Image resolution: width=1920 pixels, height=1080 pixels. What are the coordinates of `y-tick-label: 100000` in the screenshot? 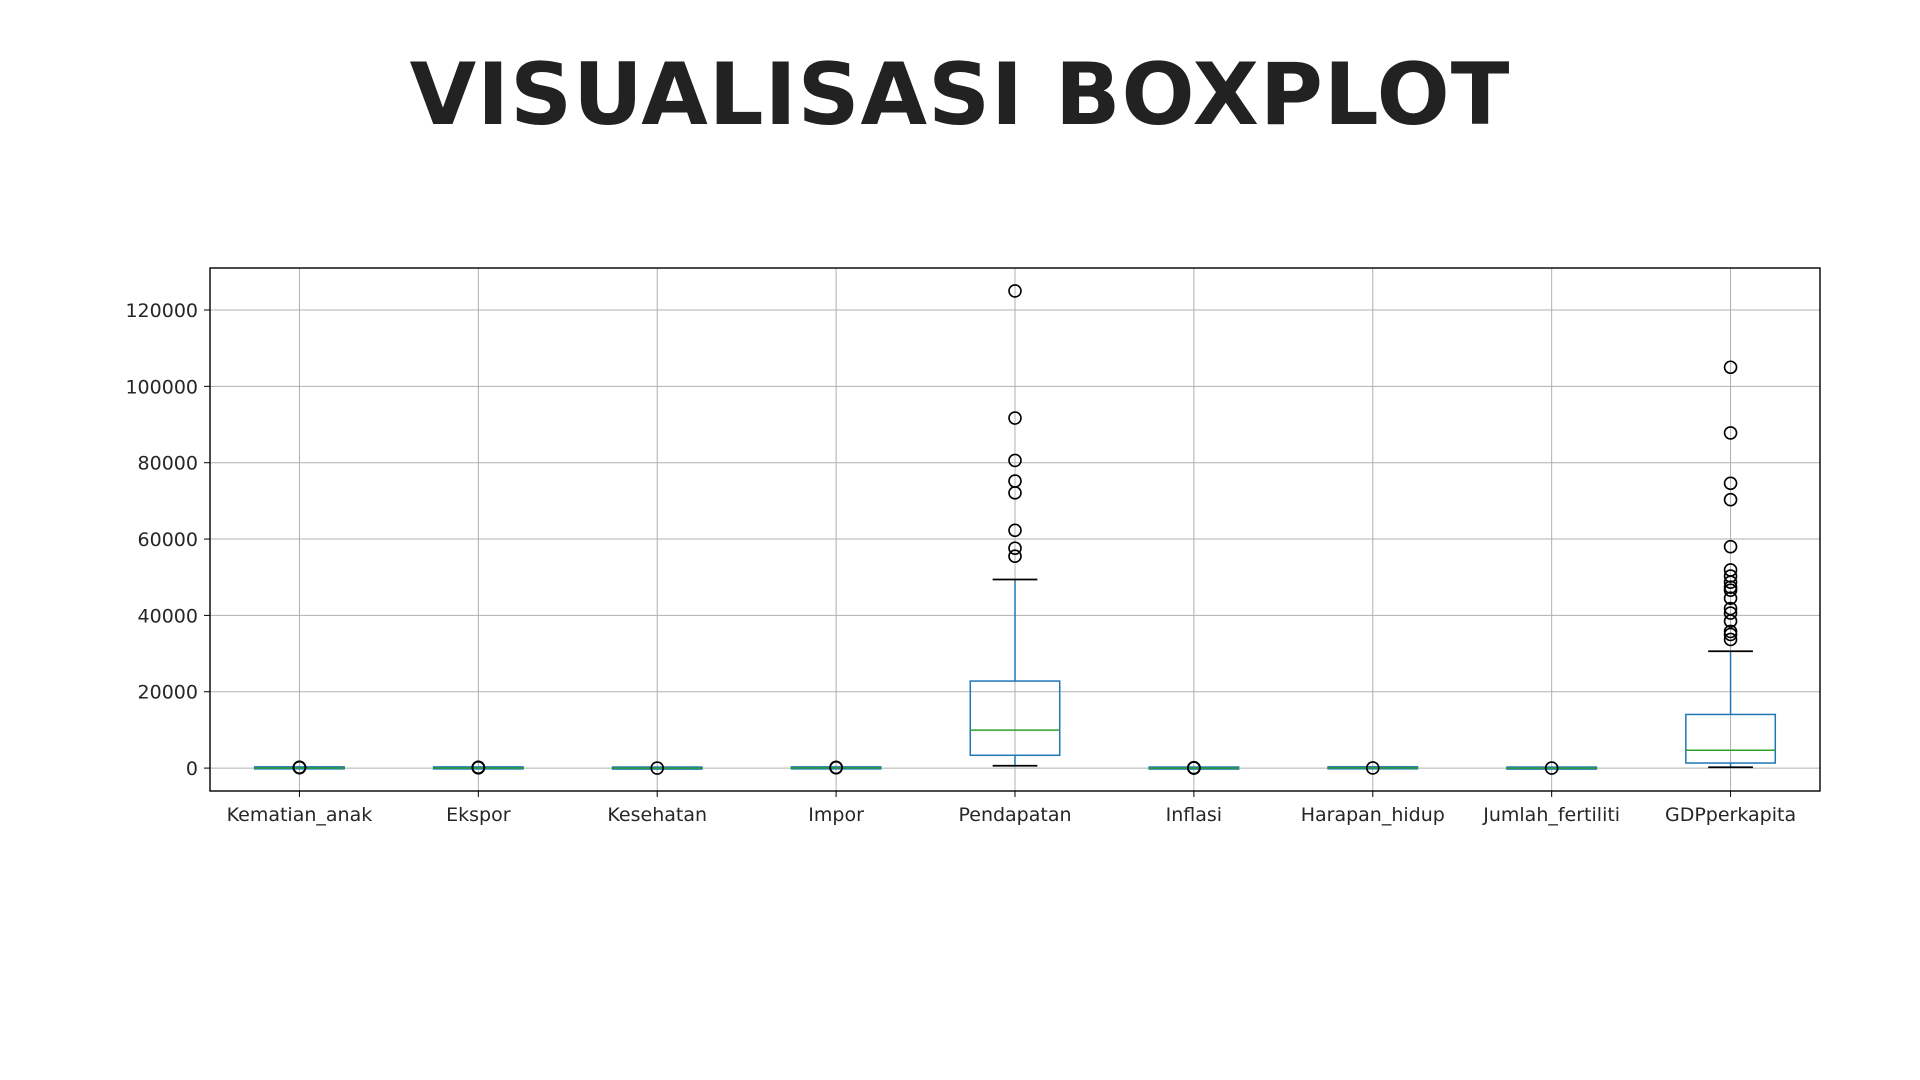 It's located at (161, 387).